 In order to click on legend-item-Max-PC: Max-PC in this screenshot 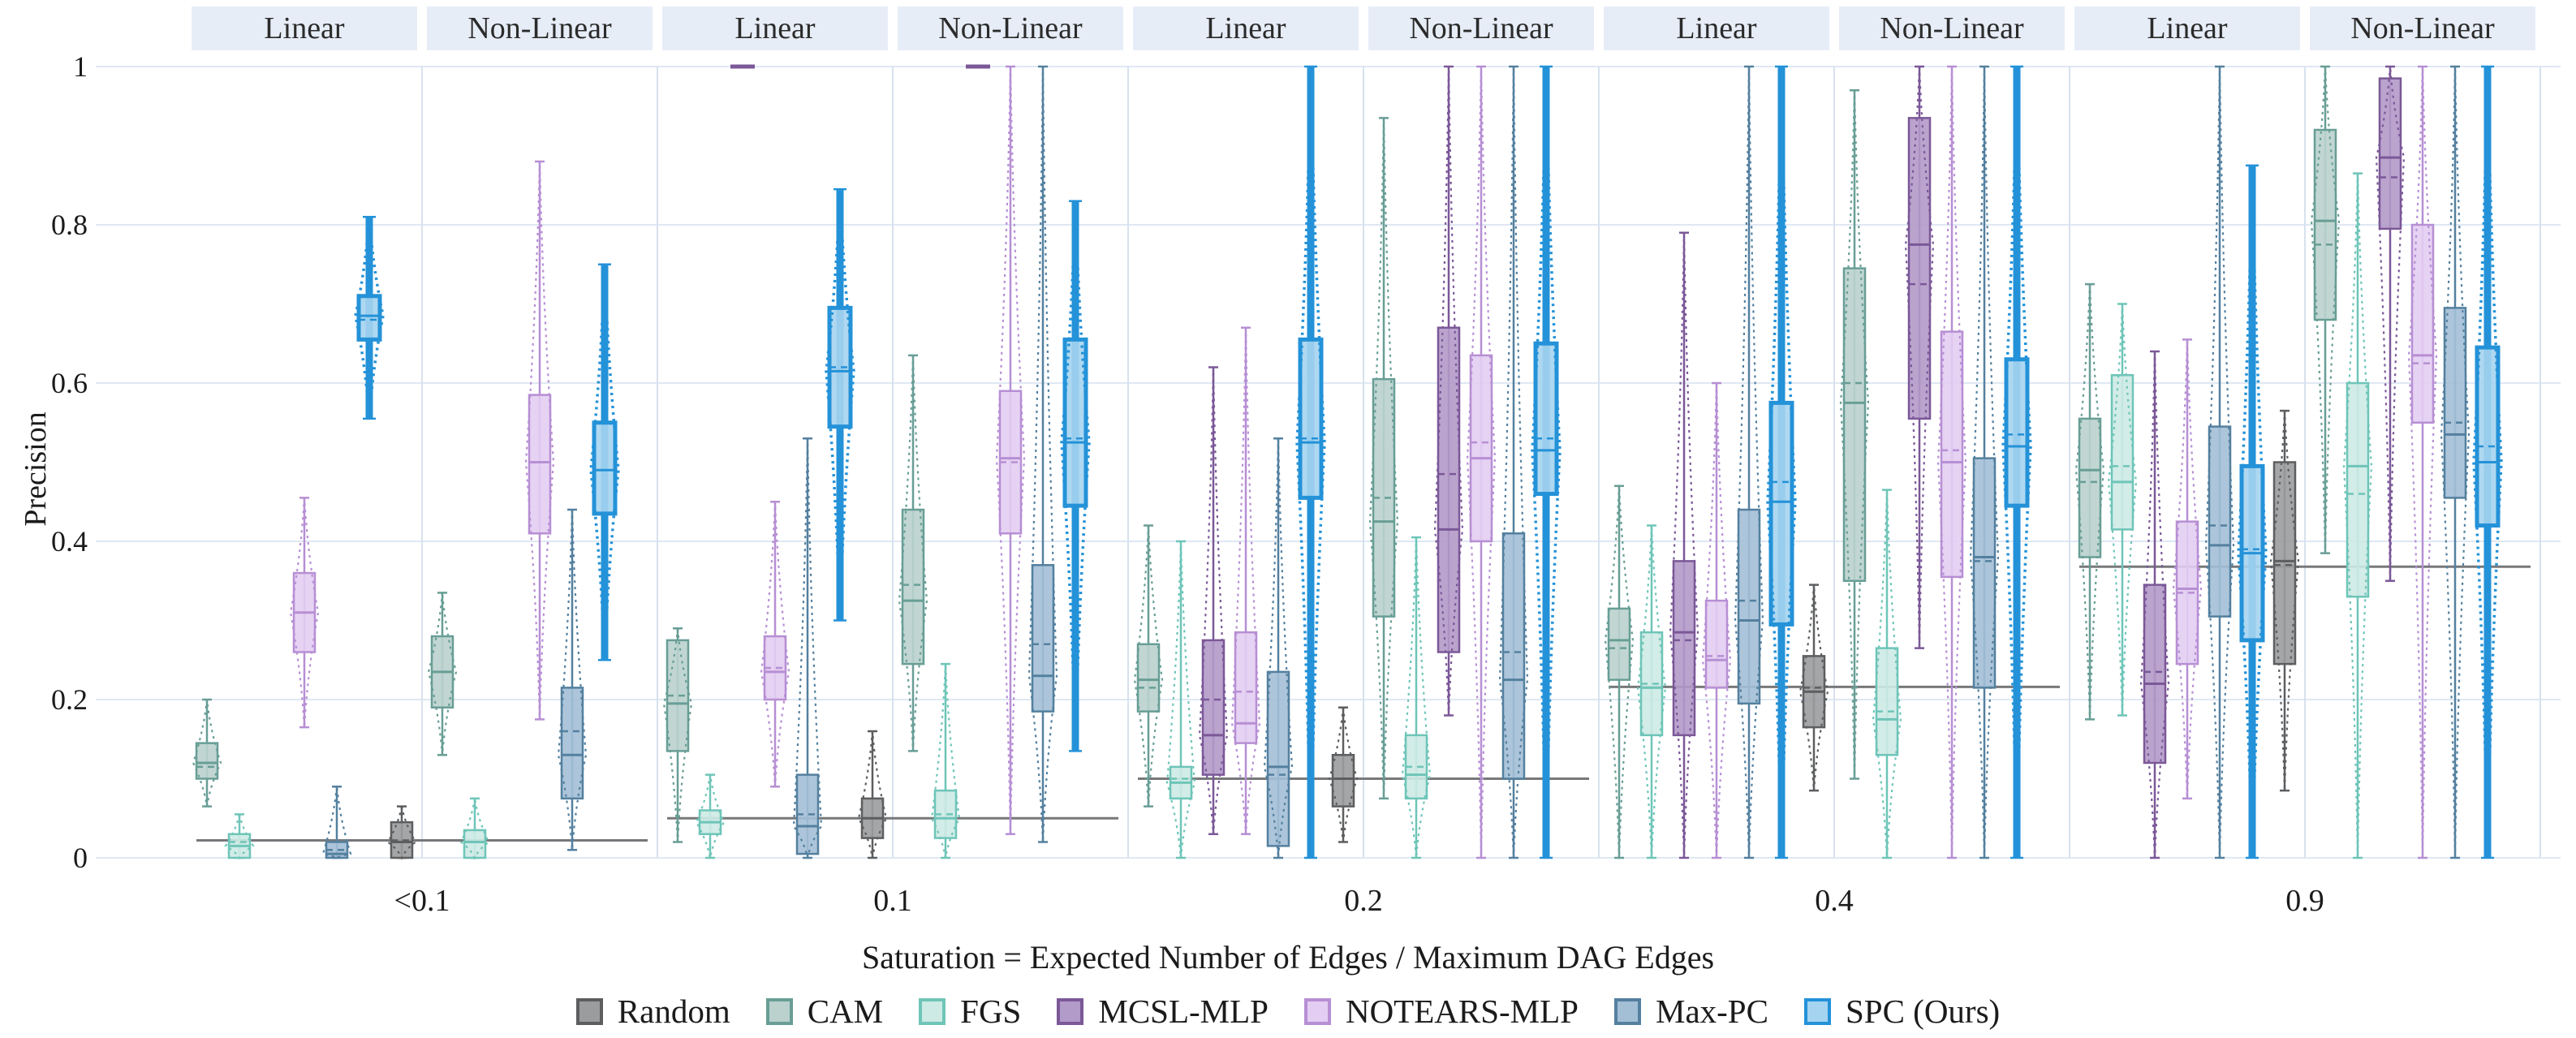, I will do `click(1691, 1011)`.